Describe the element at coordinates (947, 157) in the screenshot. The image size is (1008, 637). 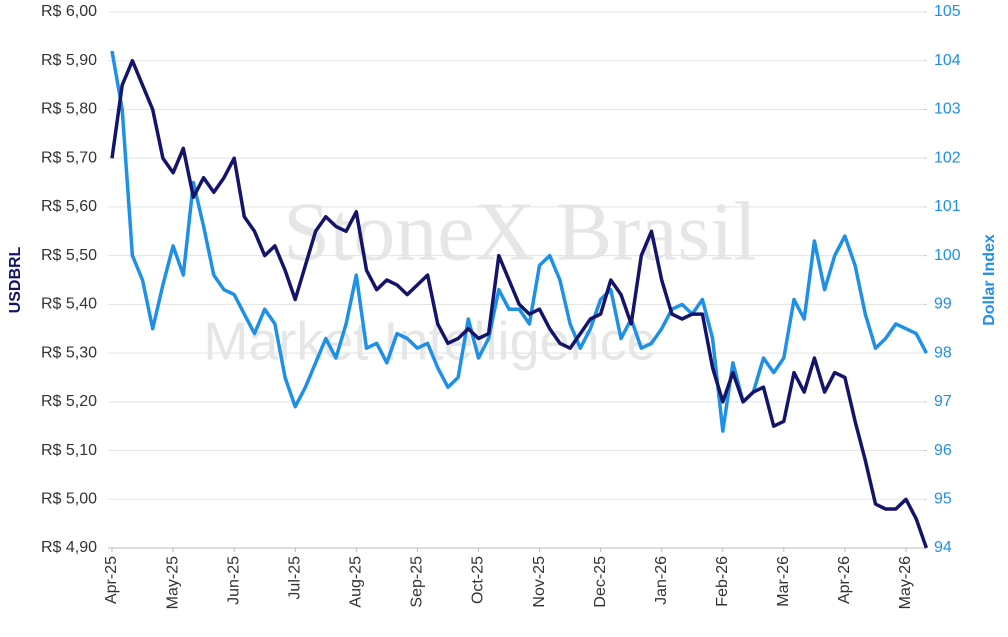
I see `y2-tick-label: 102` at that location.